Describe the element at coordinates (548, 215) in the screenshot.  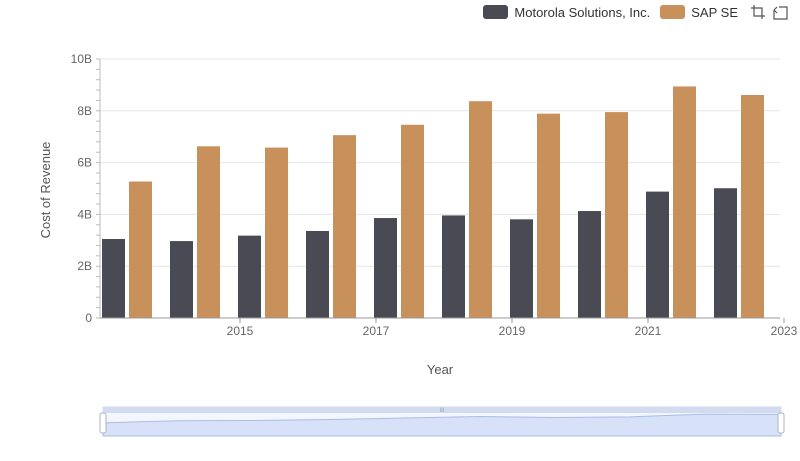
I see `bar-sap-2020` at that location.